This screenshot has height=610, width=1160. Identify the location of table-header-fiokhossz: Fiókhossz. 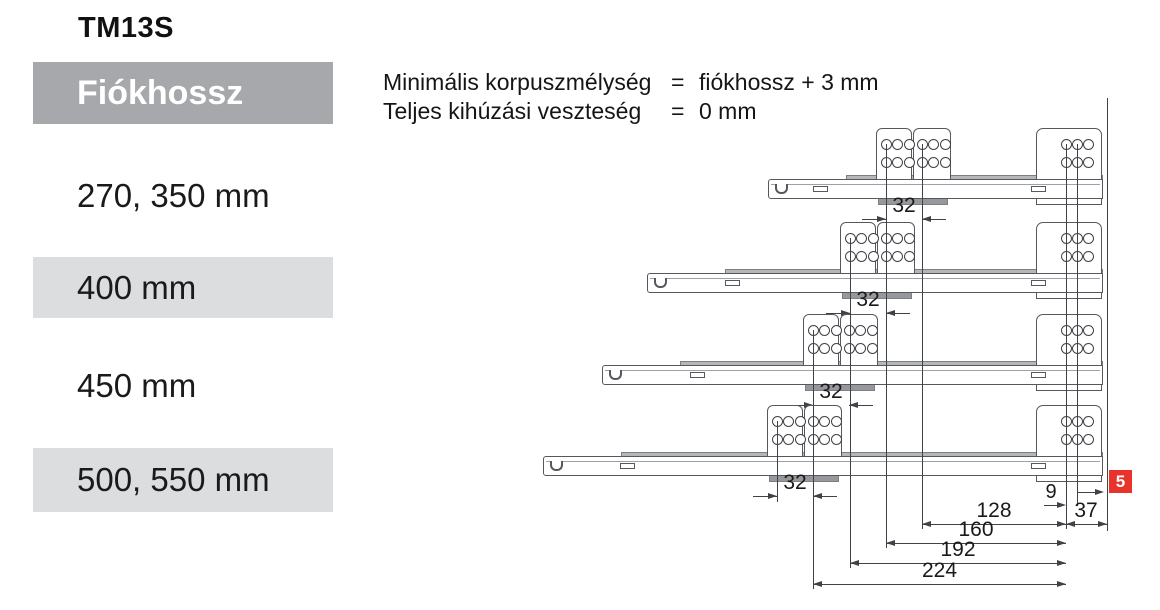
(183, 93).